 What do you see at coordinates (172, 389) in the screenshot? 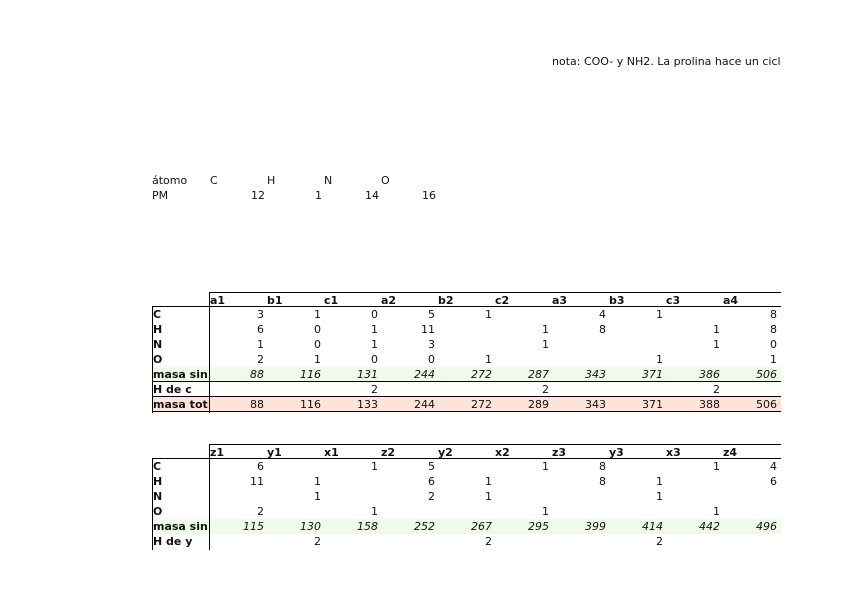
I see `row-label: H de c` at bounding box center [172, 389].